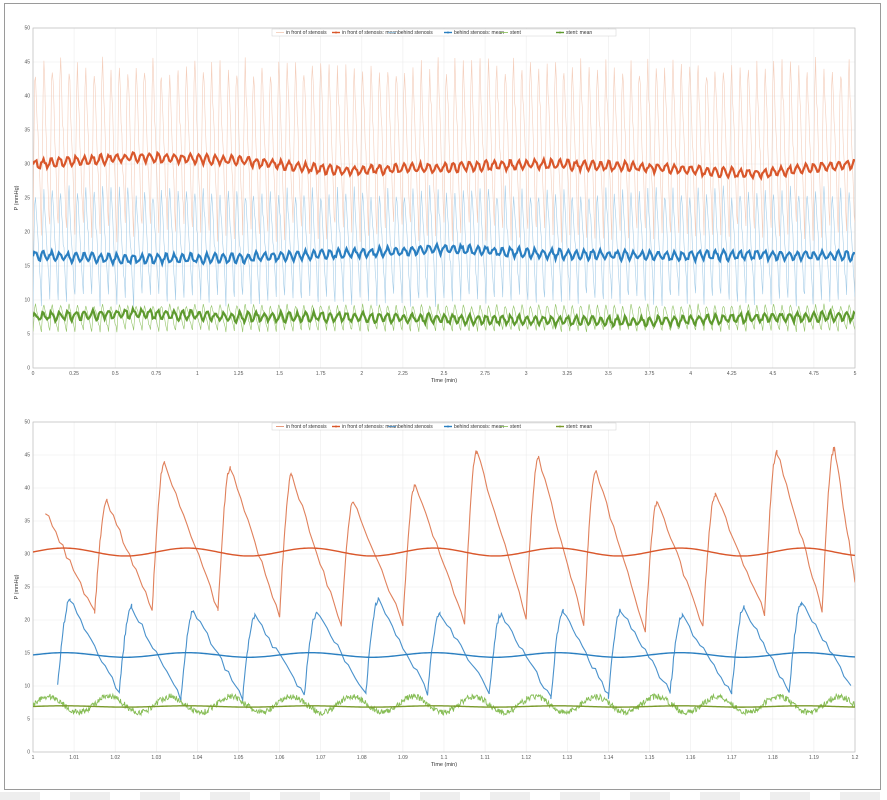  Describe the element at coordinates (855, 374) in the screenshot. I see `x-tick-label: 5` at that location.